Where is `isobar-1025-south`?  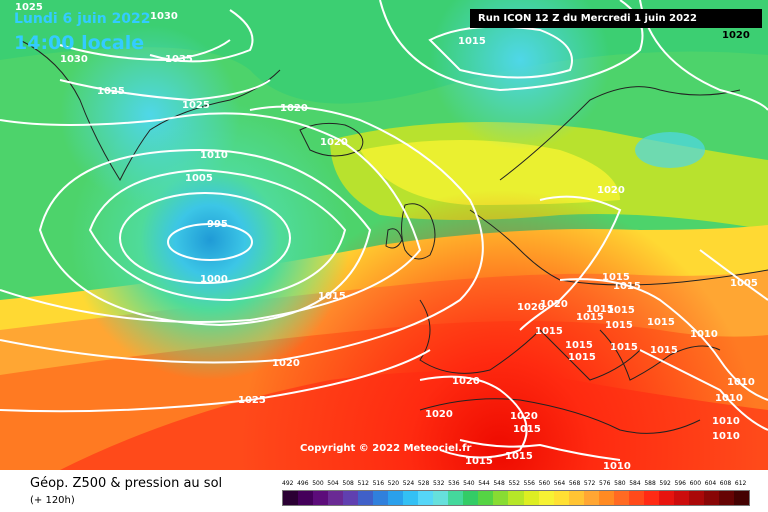
isobar-1025-south is located at coordinates (215, 381).